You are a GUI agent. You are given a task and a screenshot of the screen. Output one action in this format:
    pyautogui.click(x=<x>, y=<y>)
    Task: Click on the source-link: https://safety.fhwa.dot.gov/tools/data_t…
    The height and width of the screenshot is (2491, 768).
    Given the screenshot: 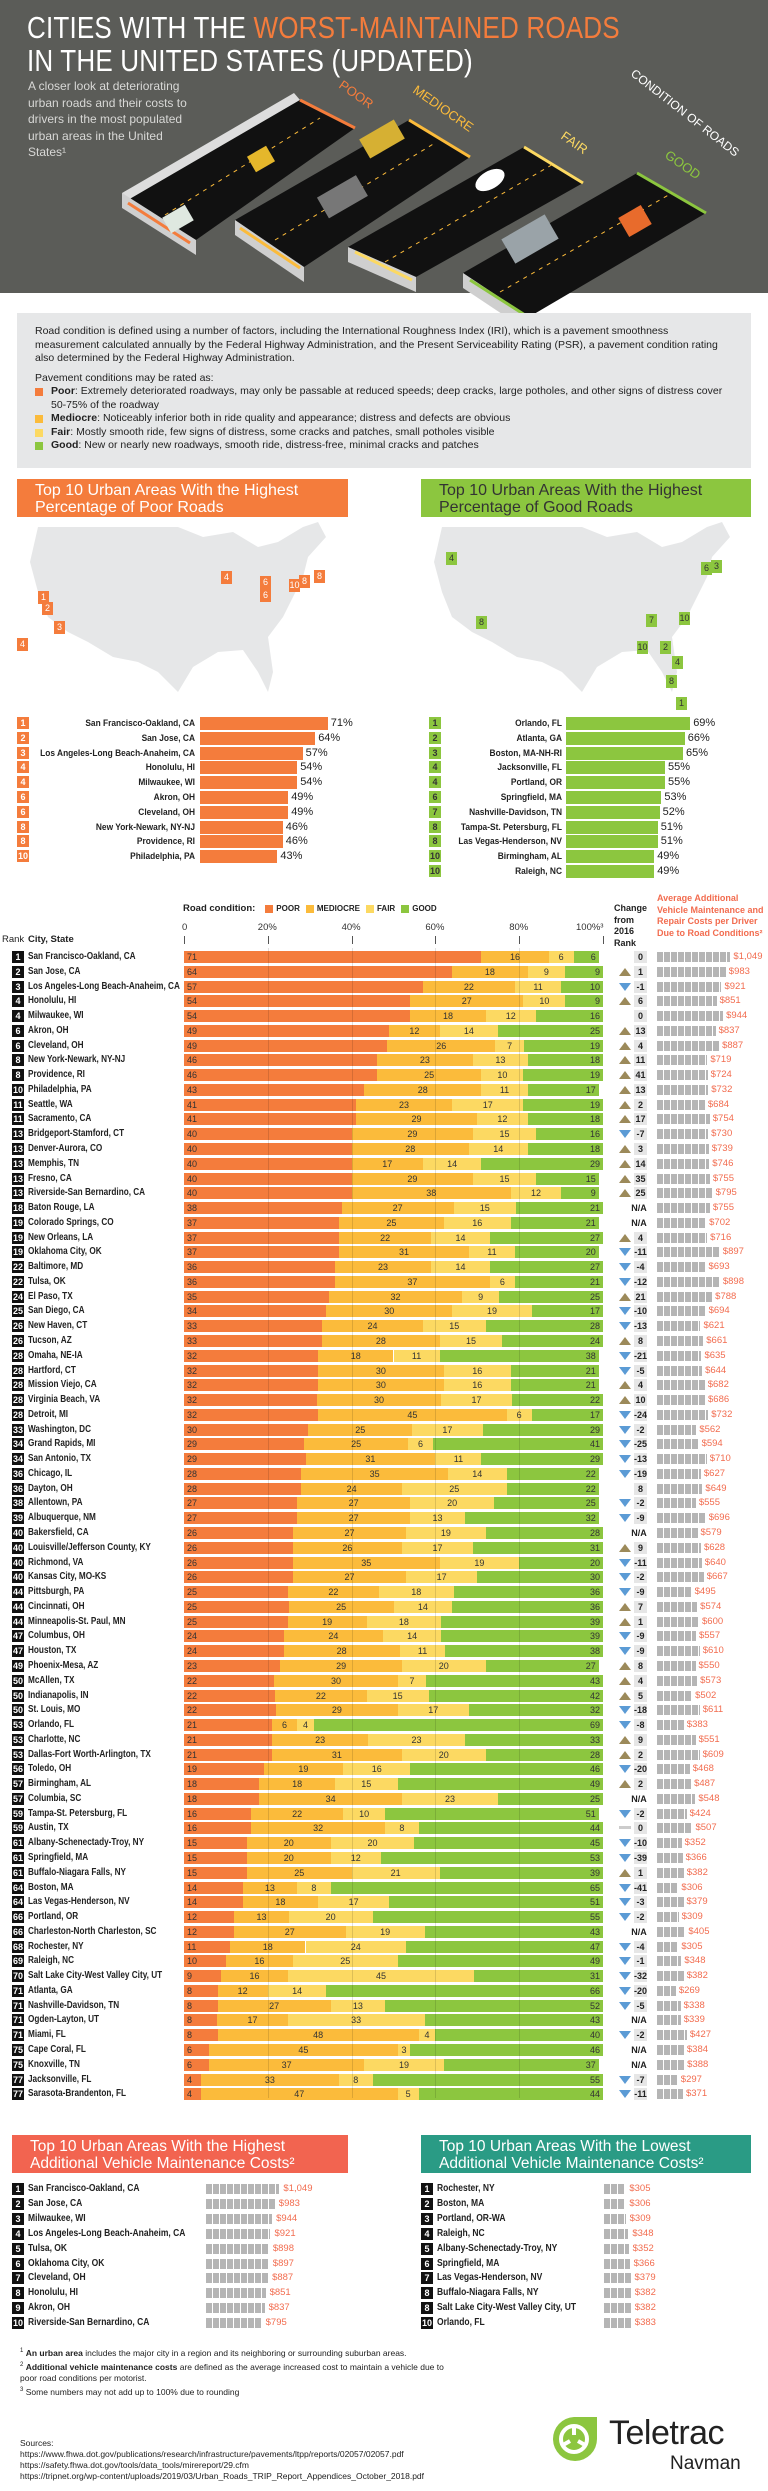 What is the action you would take?
    pyautogui.click(x=134, y=2465)
    